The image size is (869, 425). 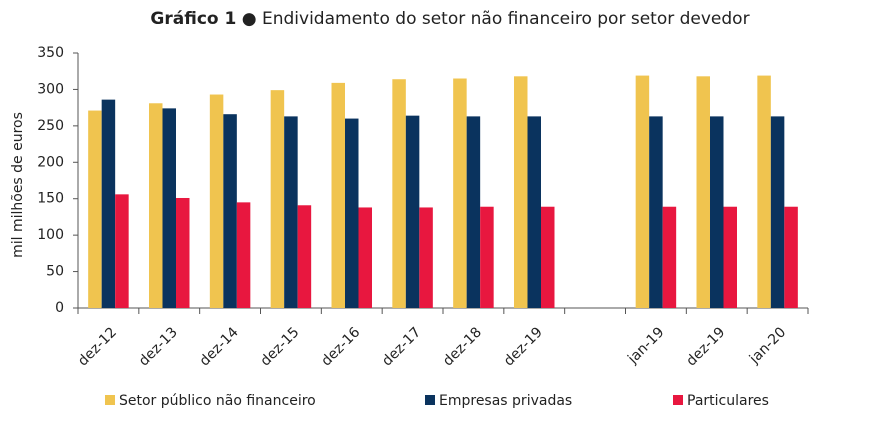 I want to click on x-tick-label: dez-14, so click(x=219, y=346).